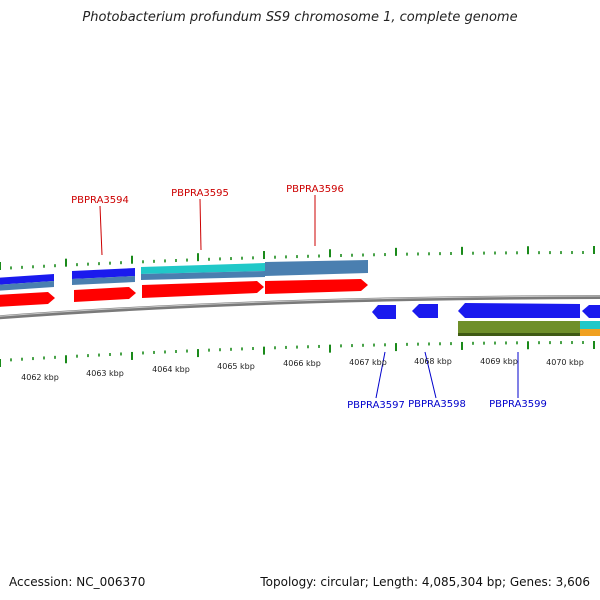 The height and width of the screenshot is (600, 600). What do you see at coordinates (302, 363) in the screenshot?
I see `scale-label: 4066 kbp` at bounding box center [302, 363].